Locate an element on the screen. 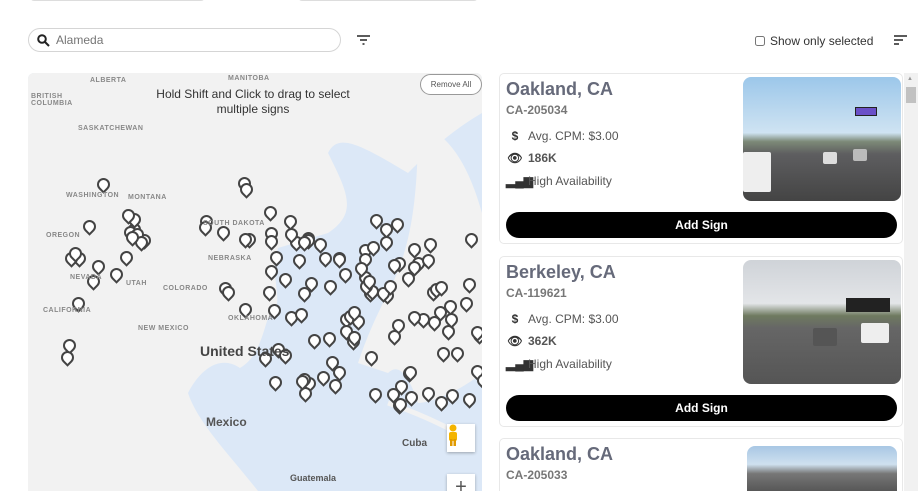 This screenshot has width=920, height=491. impressions-row: 👁 362K is located at coordinates (531, 341).